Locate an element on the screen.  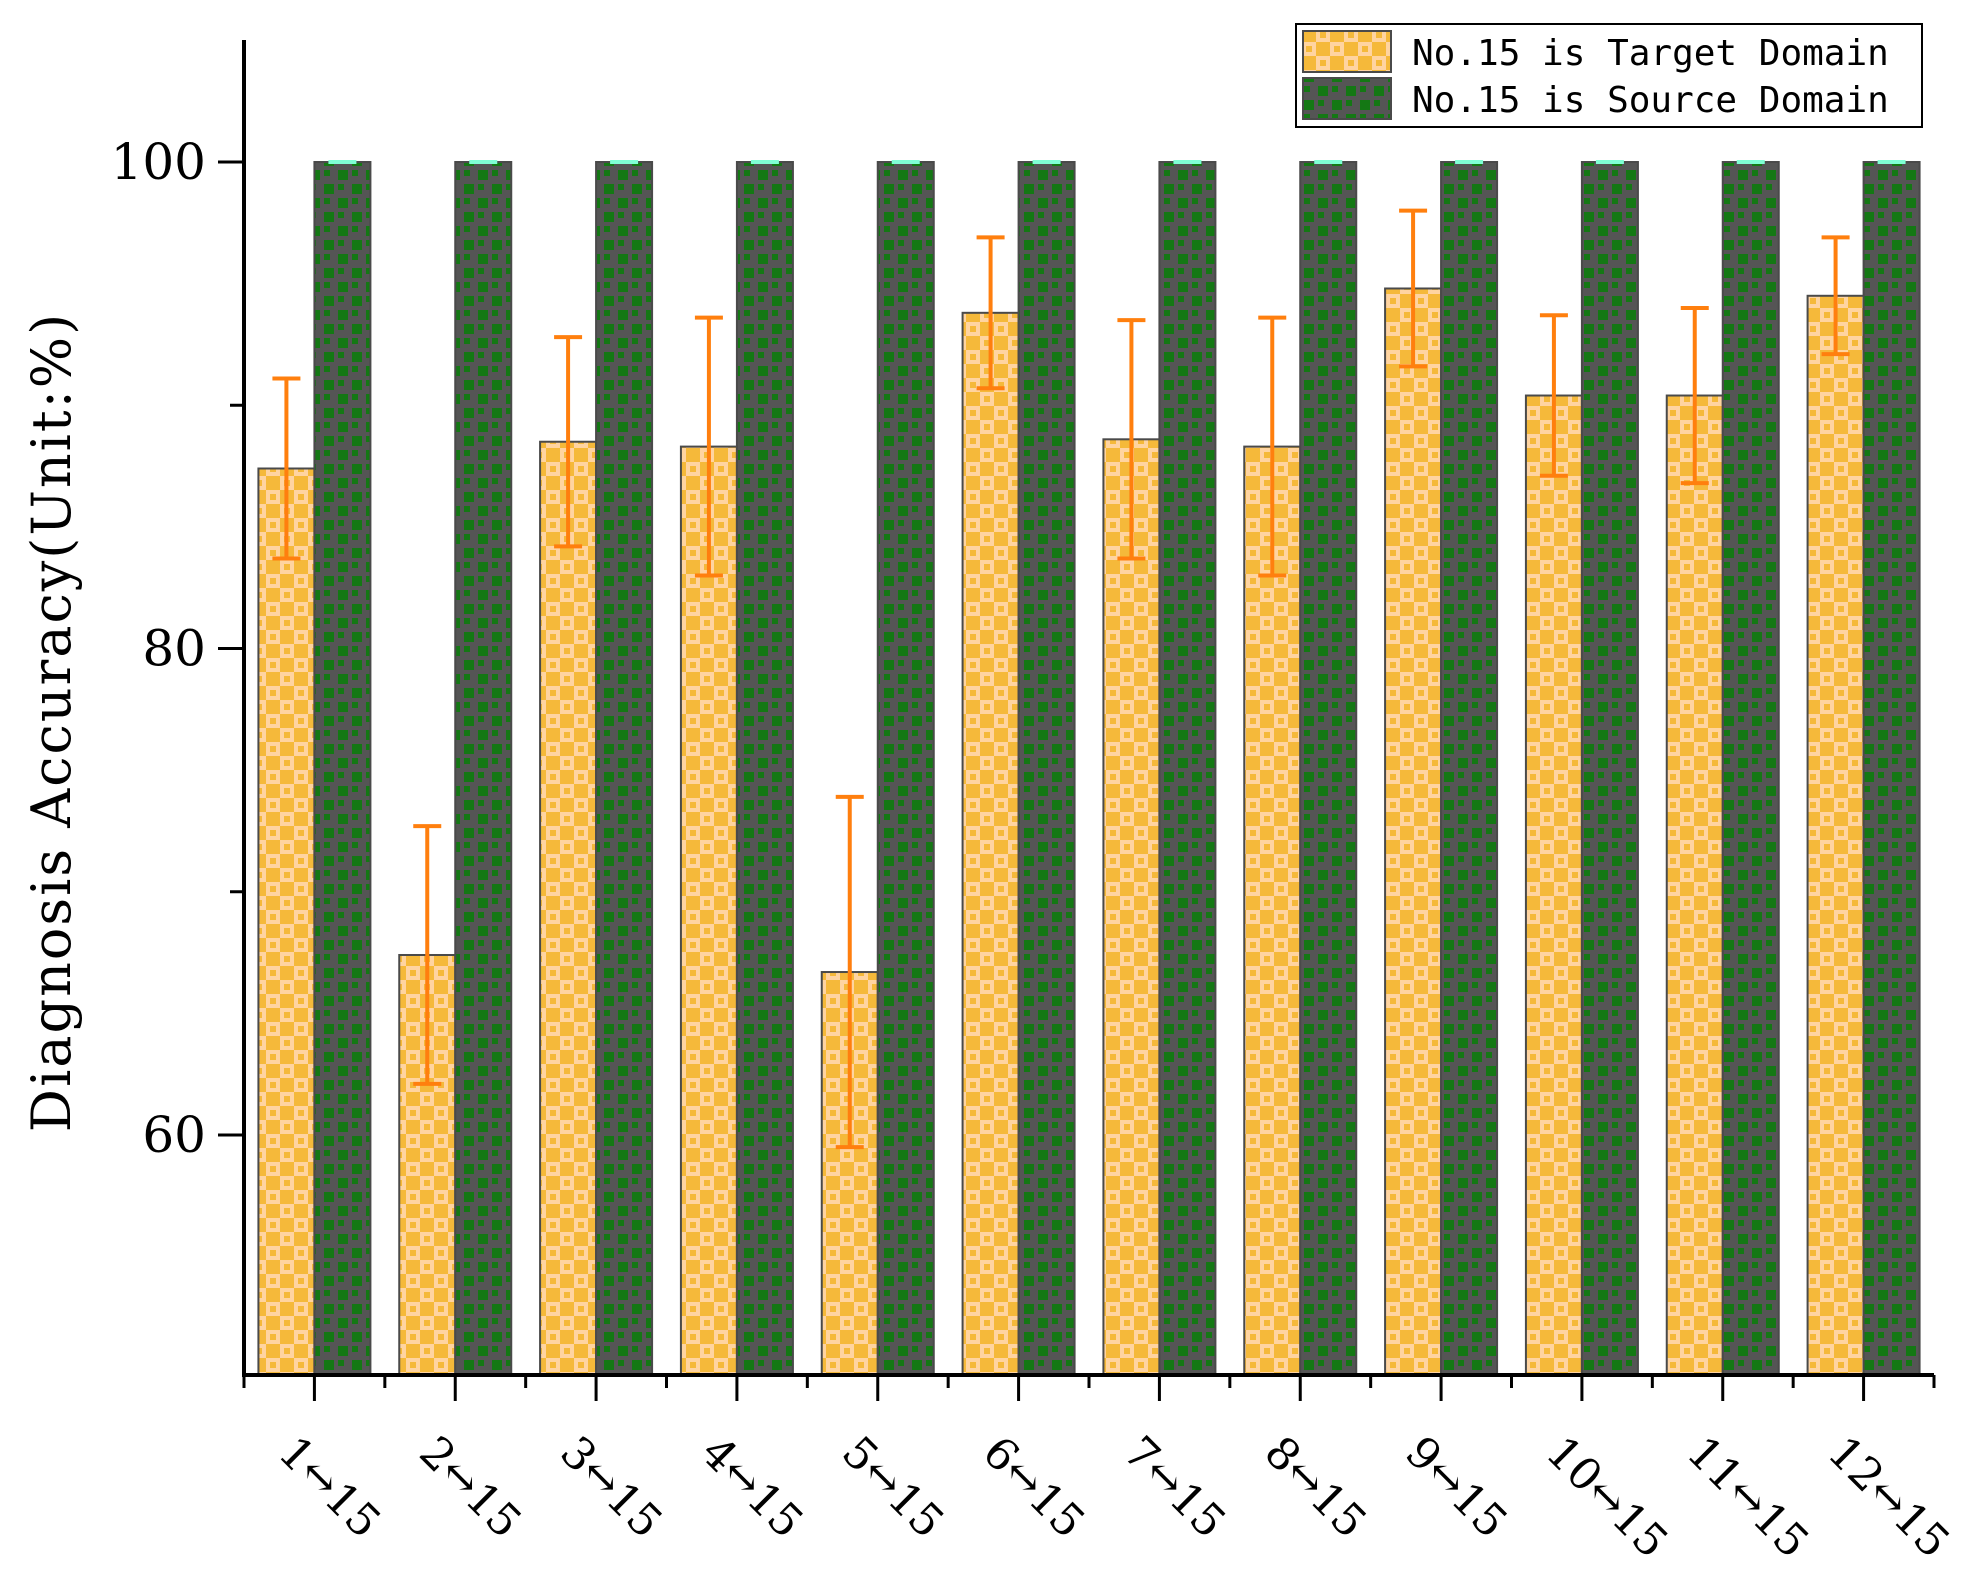
x-tick-label: 7↔15 is located at coordinates (1175, 1488).